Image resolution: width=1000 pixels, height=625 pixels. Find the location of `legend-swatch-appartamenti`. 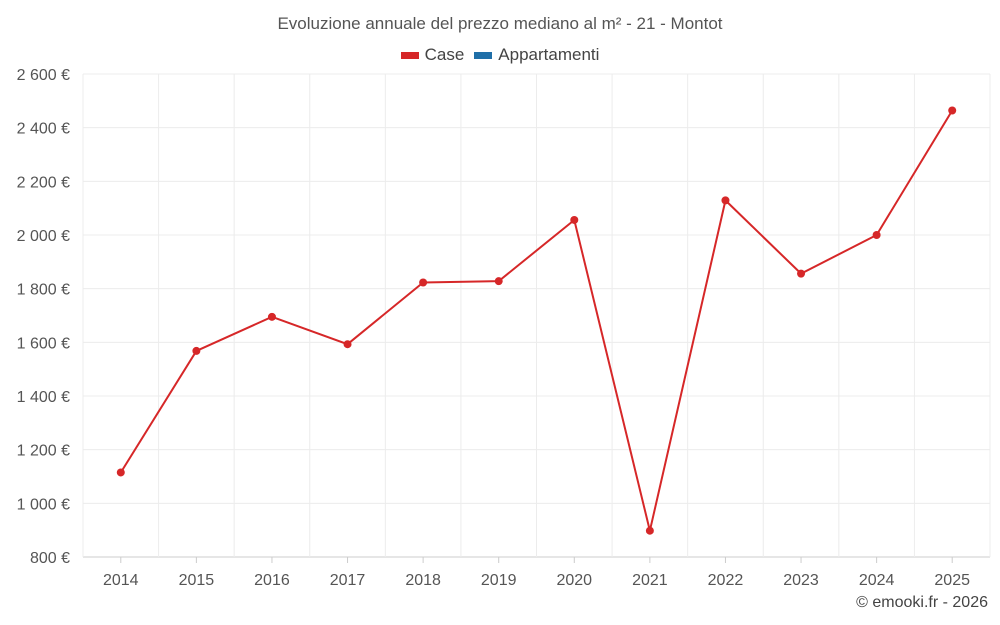

legend-swatch-appartamenti is located at coordinates (483, 55).